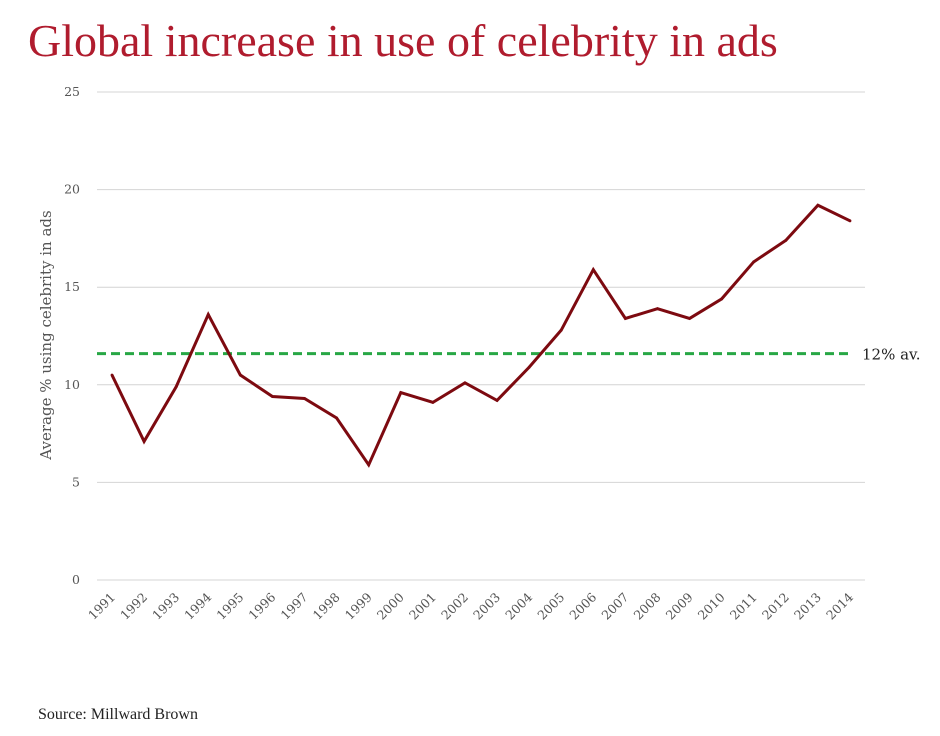 The height and width of the screenshot is (736, 940). Describe the element at coordinates (486, 605) in the screenshot. I see `x-tick-label: 2003` at that location.